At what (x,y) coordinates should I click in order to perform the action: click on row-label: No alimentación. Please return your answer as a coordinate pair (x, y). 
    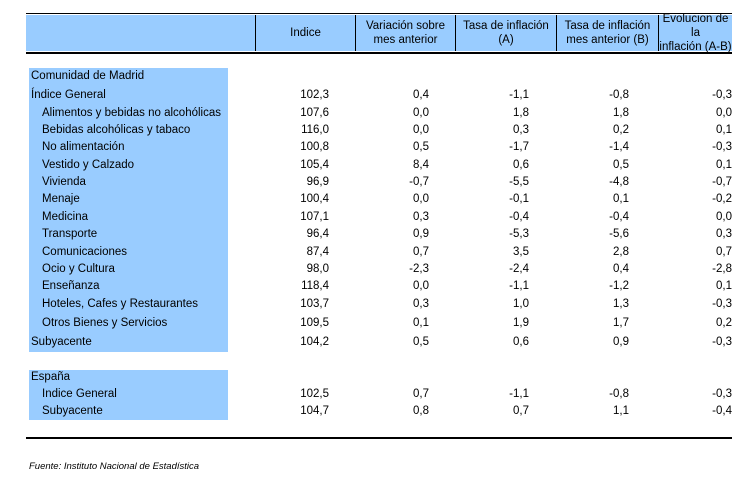
    Looking at the image, I should click on (83, 147).